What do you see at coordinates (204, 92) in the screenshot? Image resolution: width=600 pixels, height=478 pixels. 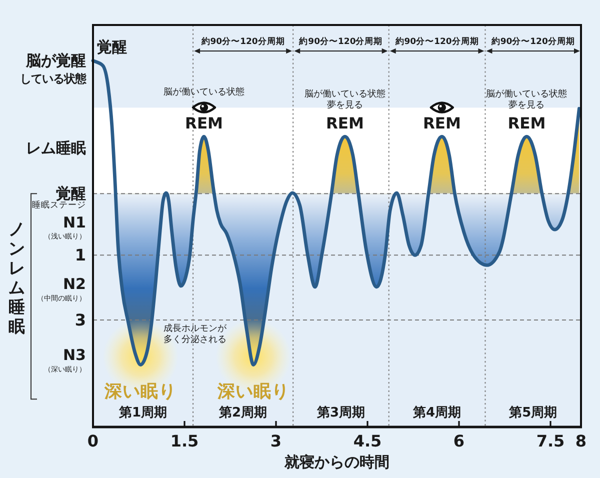 I see `annotation: 脳が働いている状態` at bounding box center [204, 92].